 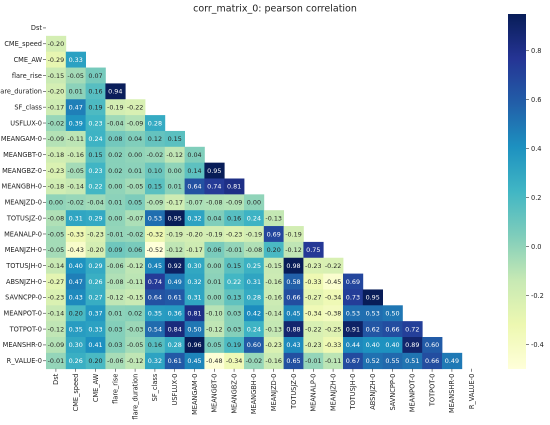 What do you see at coordinates (95, 266) in the screenshot?
I see `cell-value-label: 0.29` at bounding box center [95, 266].